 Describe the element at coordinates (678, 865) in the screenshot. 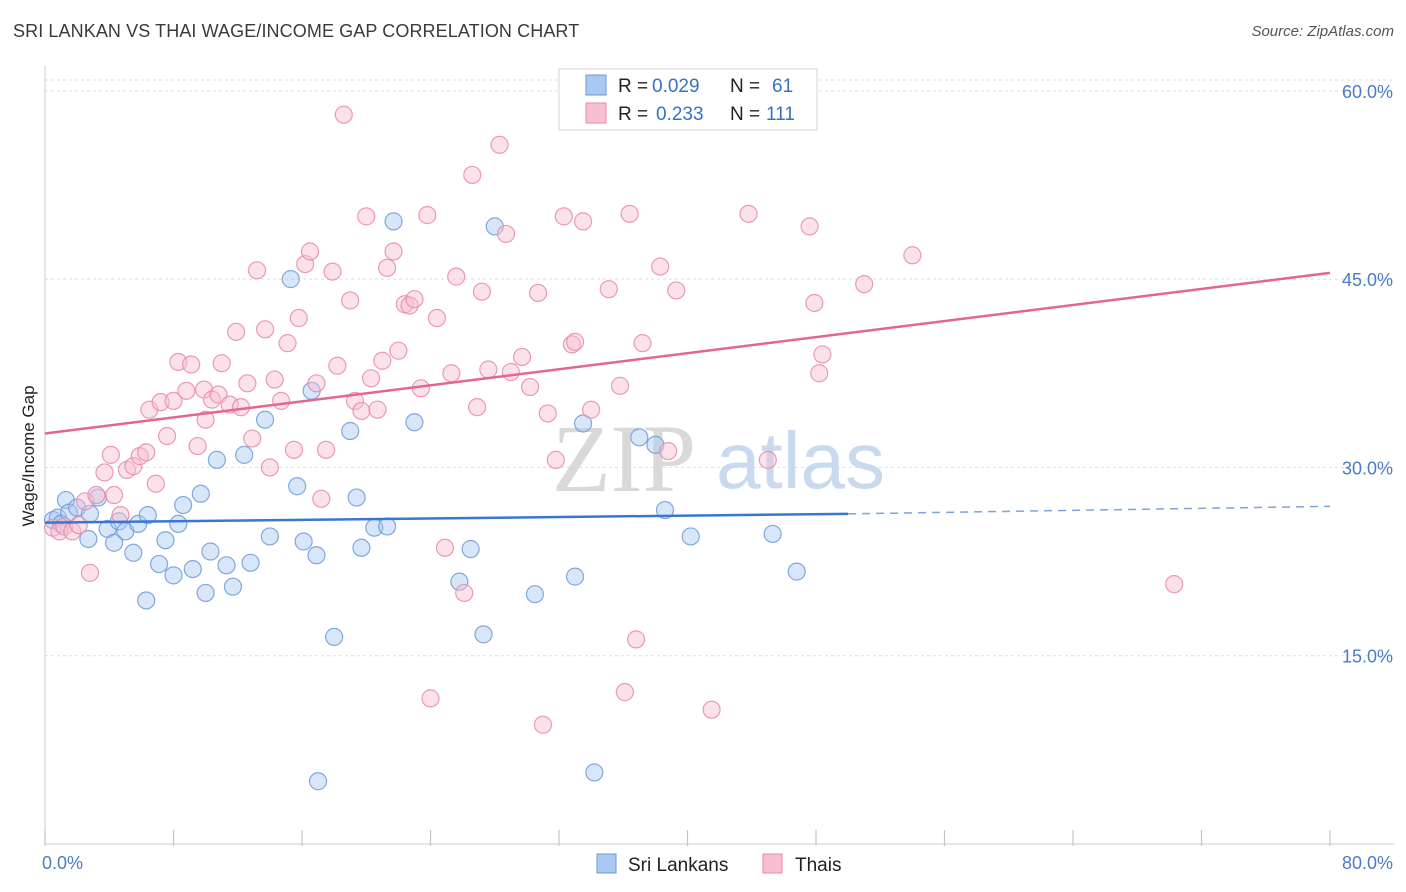

I see `bottom-legend-label-sri-lankans: Sri Lankans` at that location.